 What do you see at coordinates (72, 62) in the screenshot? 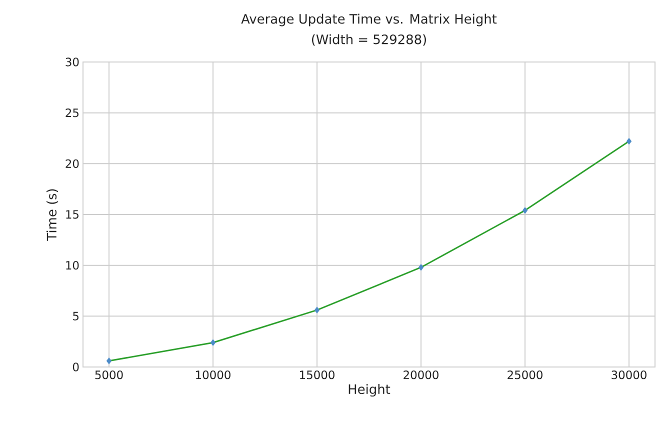
I see `y-tick-label: 30` at bounding box center [72, 62].